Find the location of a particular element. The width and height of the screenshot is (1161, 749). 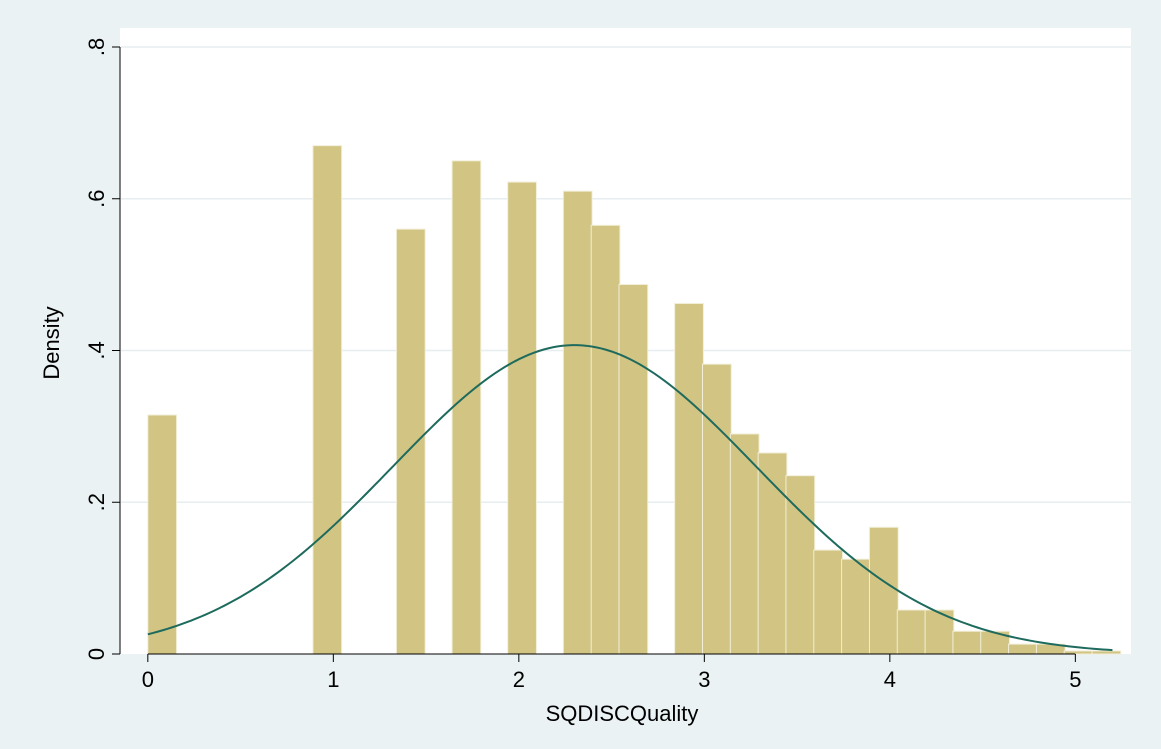

y-tick-label: .2 is located at coordinates (96, 502).